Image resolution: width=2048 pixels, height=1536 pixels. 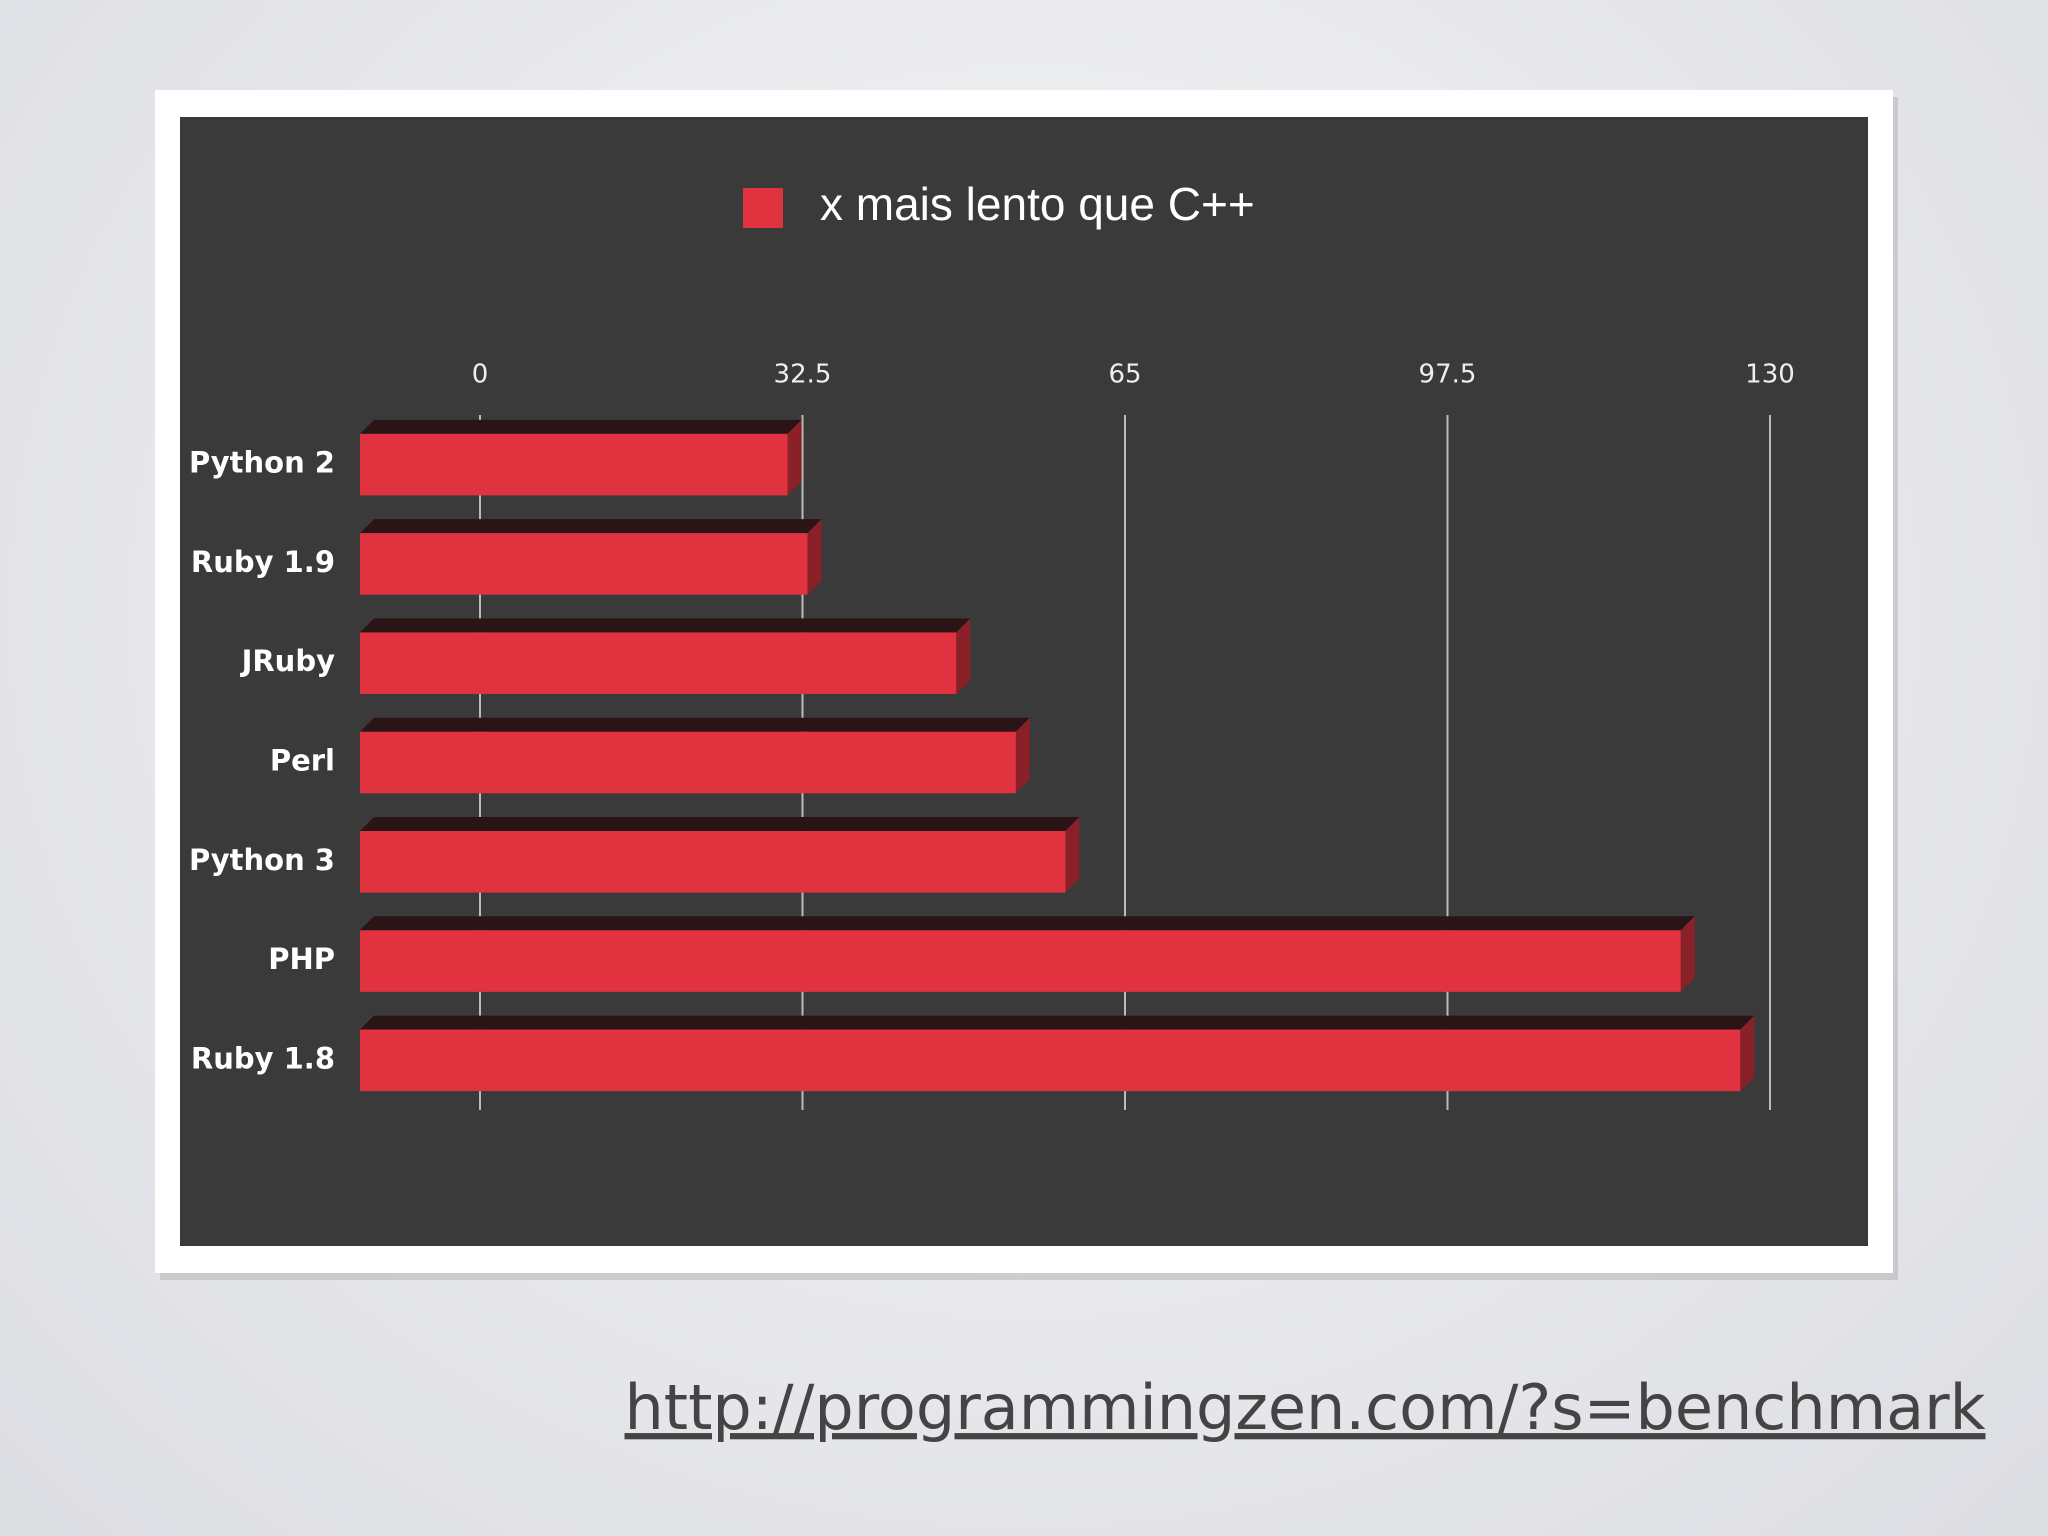 What do you see at coordinates (288, 661) in the screenshot?
I see `y-tick-label: JRuby` at bounding box center [288, 661].